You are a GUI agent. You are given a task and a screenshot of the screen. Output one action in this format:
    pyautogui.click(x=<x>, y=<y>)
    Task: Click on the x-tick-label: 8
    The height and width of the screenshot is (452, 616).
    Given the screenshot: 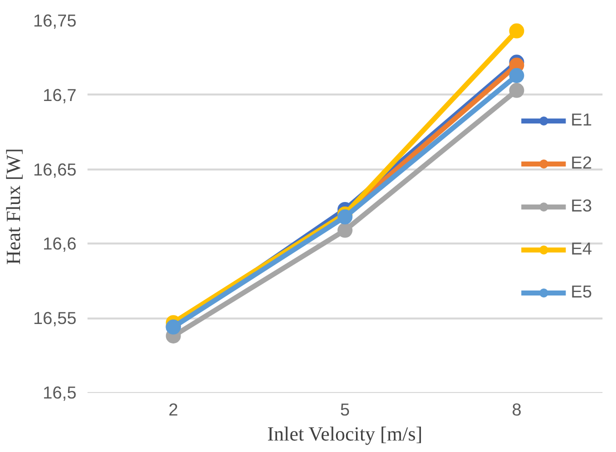 What is the action you would take?
    pyautogui.click(x=517, y=410)
    